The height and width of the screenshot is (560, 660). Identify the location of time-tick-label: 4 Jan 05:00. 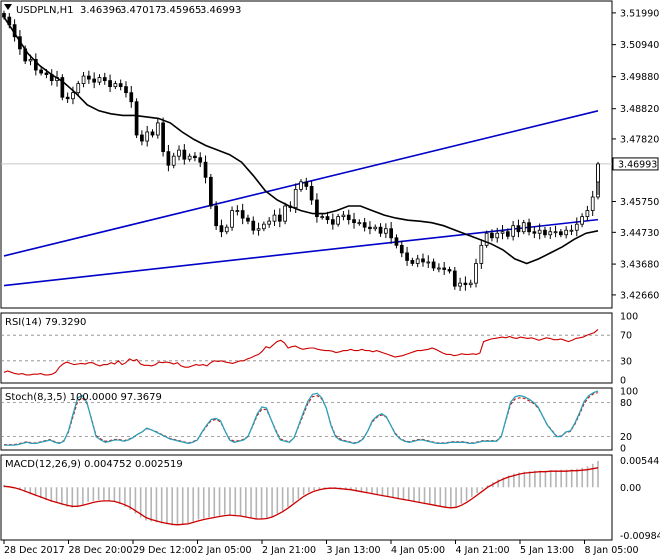
(418, 550).